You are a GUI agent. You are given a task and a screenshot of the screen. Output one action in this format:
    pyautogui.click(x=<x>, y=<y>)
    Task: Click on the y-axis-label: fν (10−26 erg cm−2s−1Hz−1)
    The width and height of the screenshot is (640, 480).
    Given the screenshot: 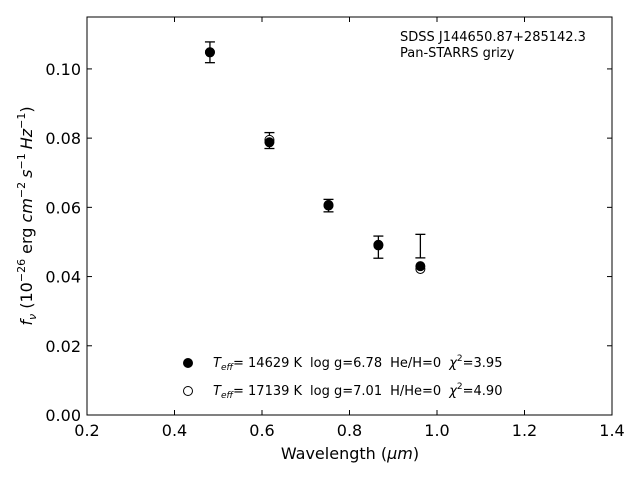 What is the action you would take?
    pyautogui.click(x=27, y=215)
    